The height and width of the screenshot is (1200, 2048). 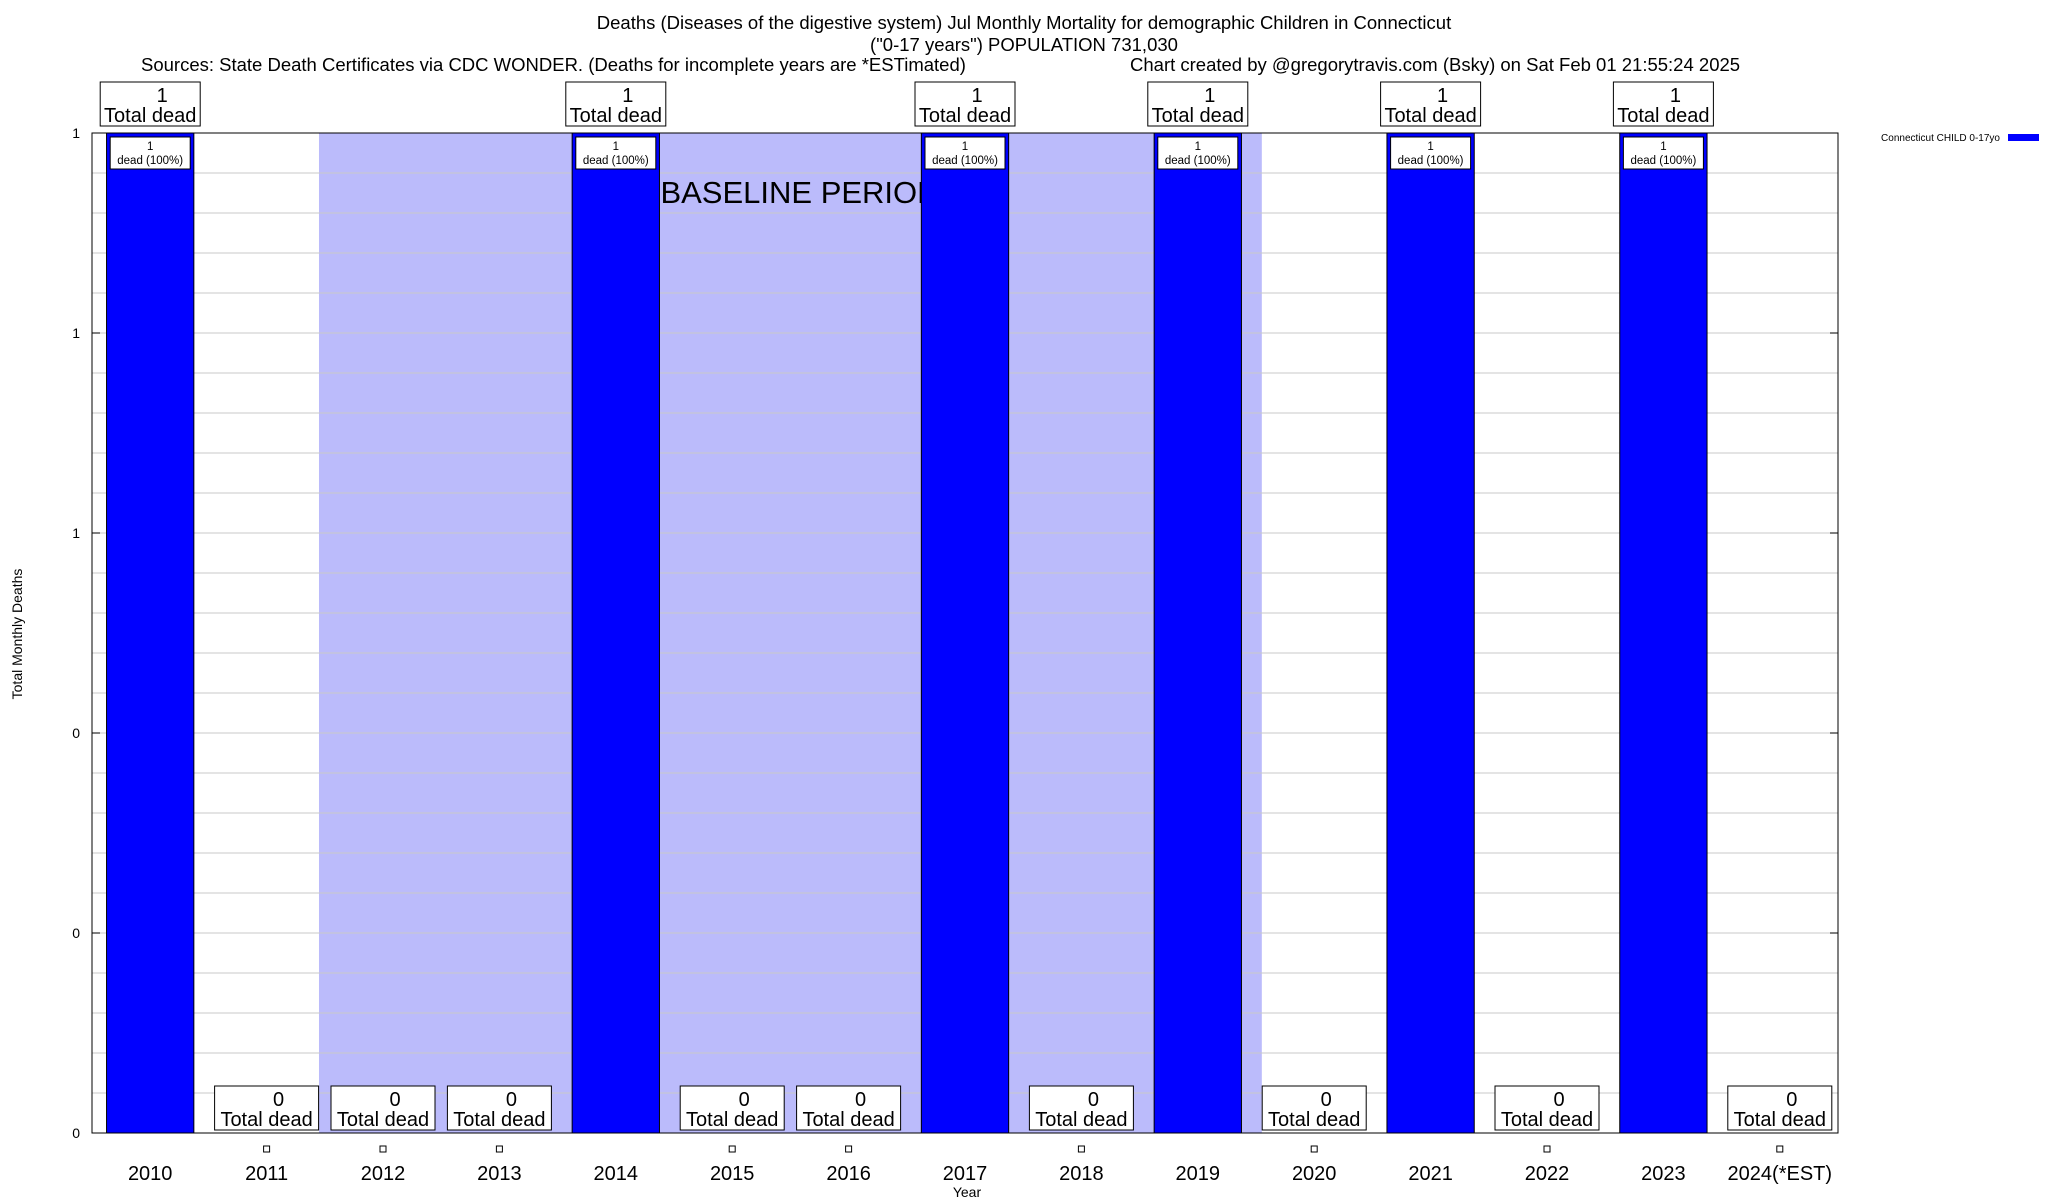 What do you see at coordinates (616, 1174) in the screenshot?
I see `x-tick-label: 2014` at bounding box center [616, 1174].